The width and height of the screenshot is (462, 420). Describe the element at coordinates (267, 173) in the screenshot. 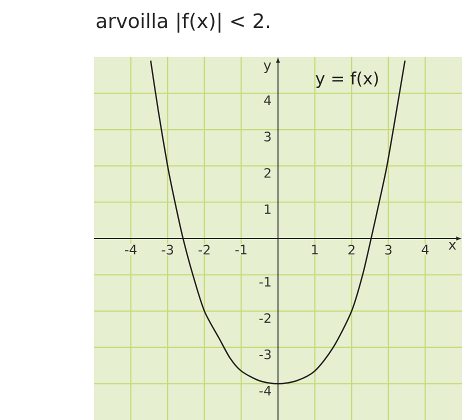

I see `y-tick-label: 2` at that location.